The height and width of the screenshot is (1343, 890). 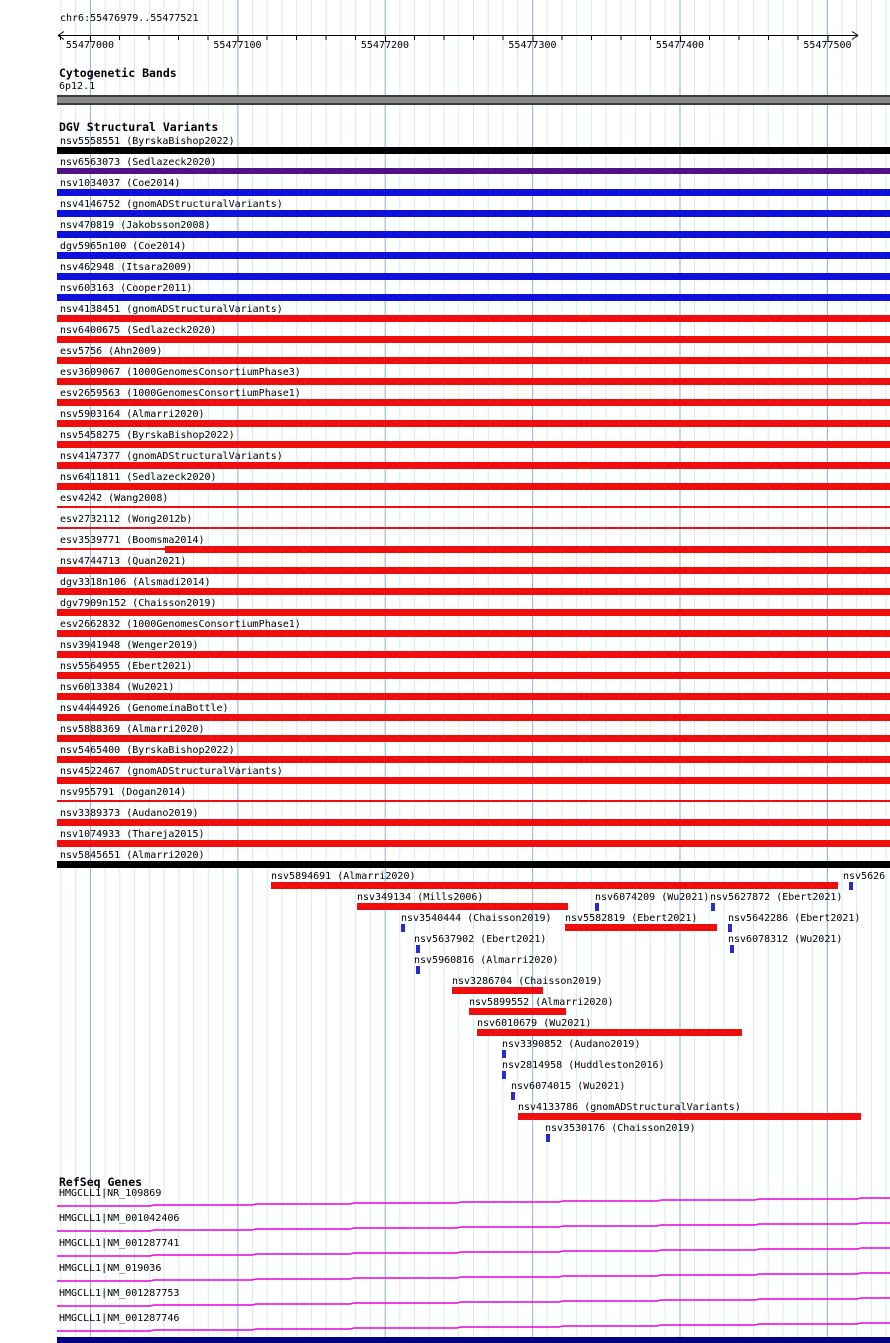 I want to click on variant-label: nsv6010679 (Wu2021), so click(x=534, y=1023).